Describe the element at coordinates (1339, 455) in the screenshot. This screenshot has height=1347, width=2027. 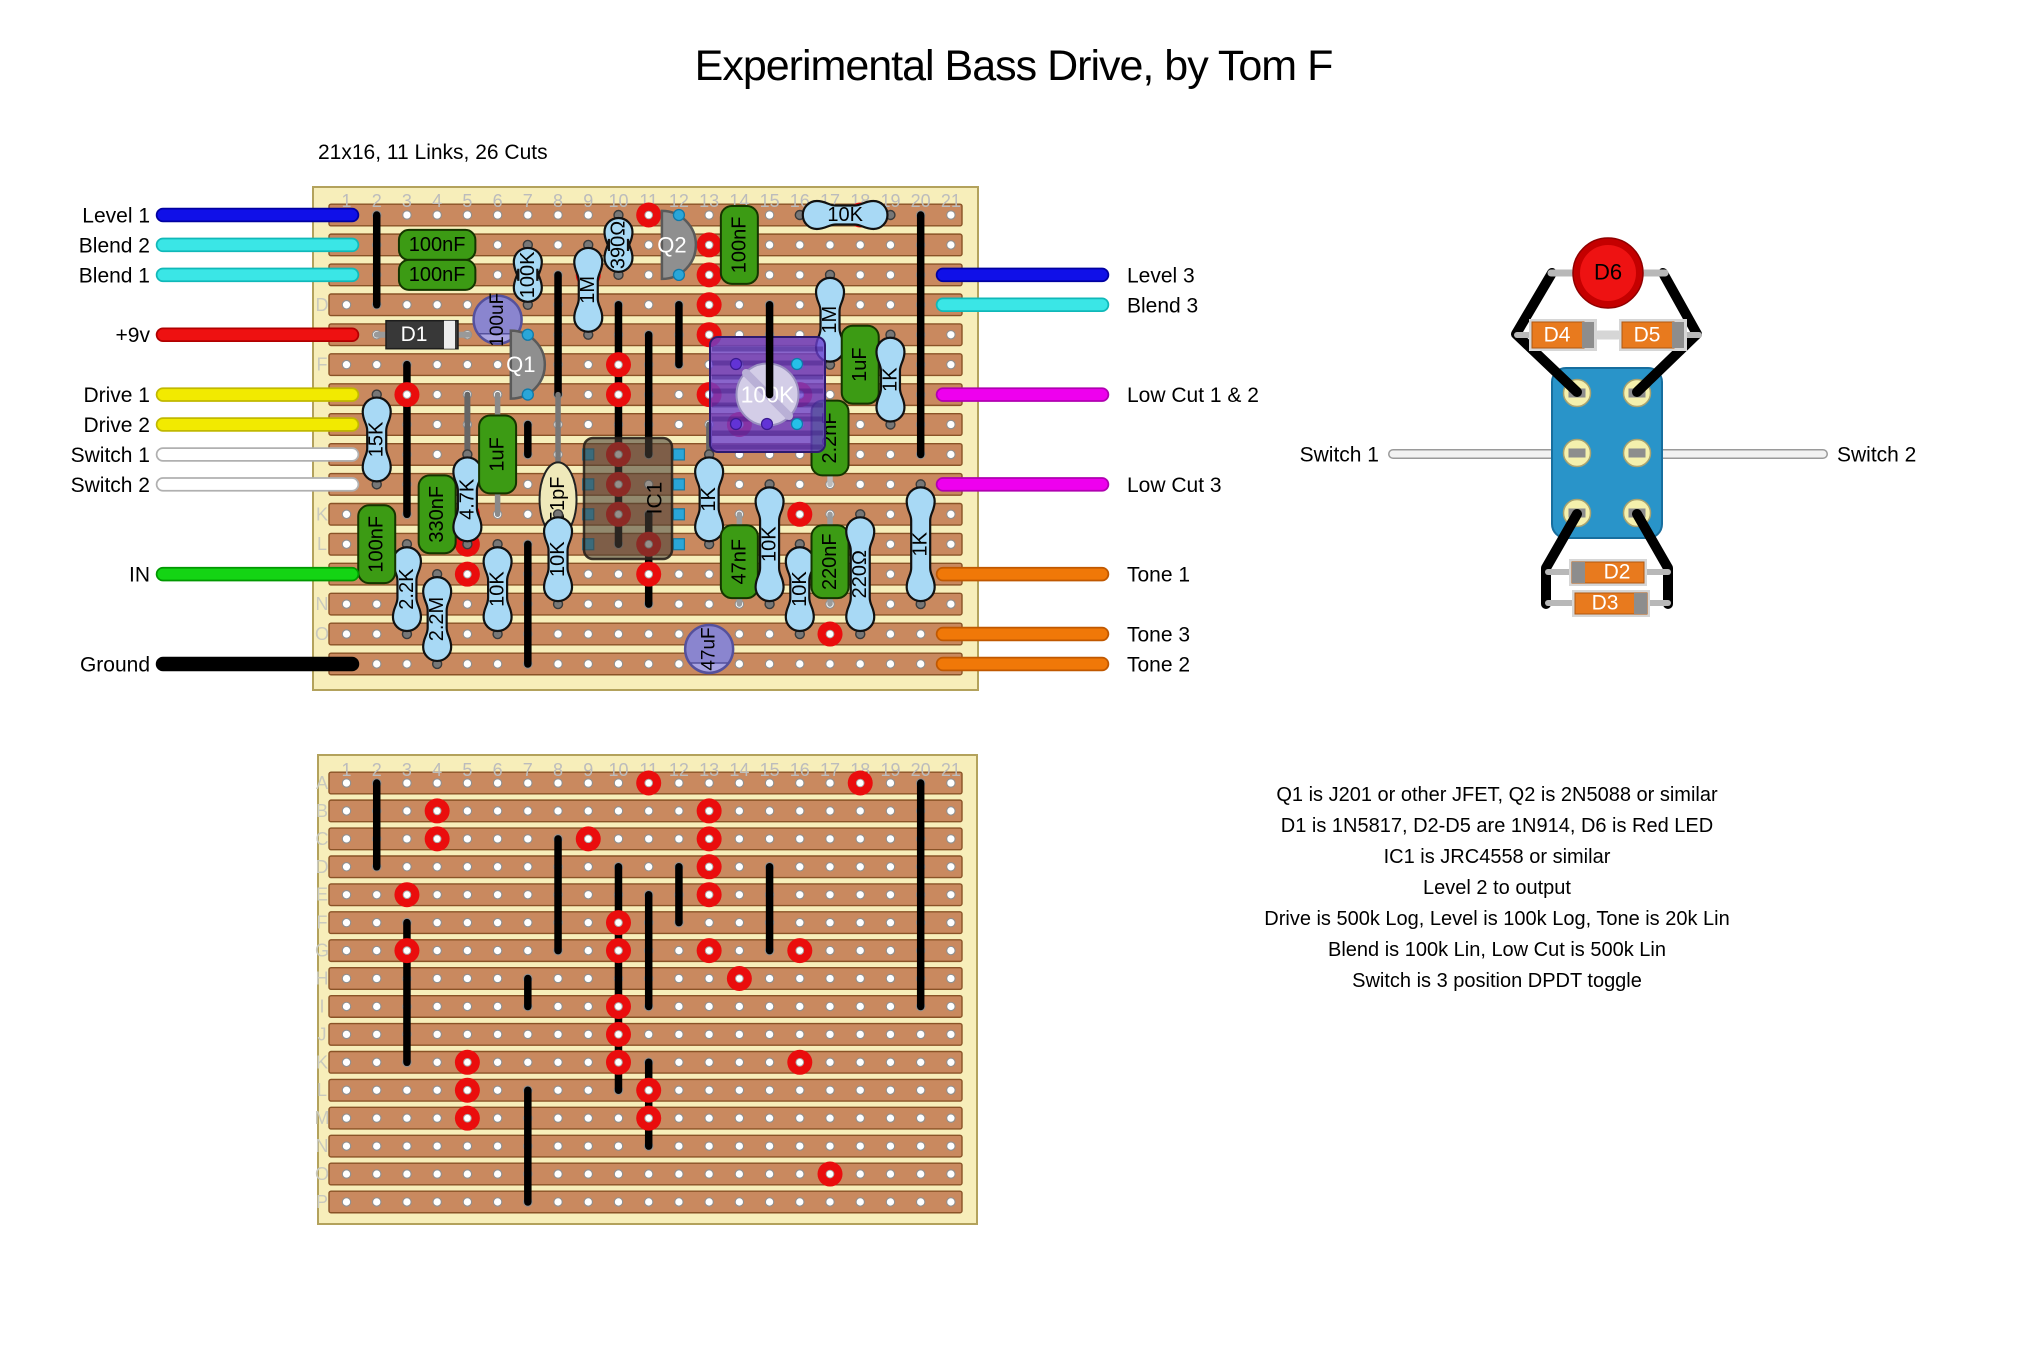
I see `switch1-label: Switch 1` at that location.